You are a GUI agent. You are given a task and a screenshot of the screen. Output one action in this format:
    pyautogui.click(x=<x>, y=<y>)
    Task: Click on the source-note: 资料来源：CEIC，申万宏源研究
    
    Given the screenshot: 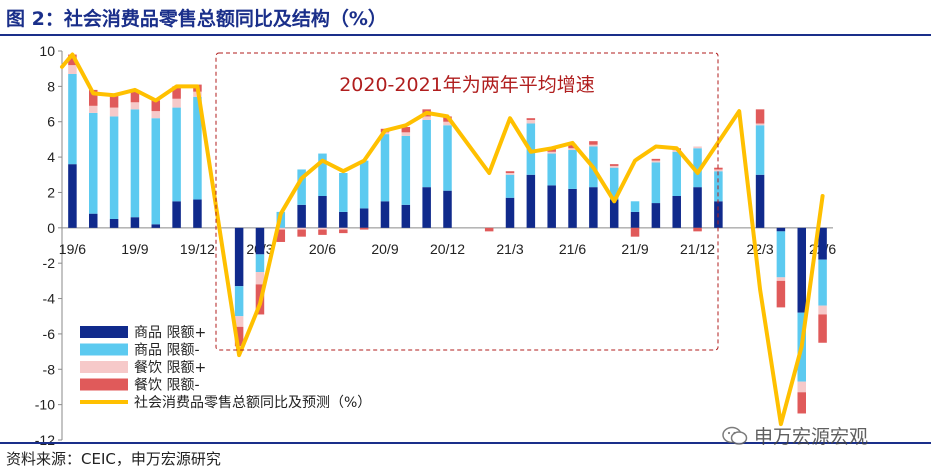 What is the action you would take?
    pyautogui.click(x=113, y=459)
    